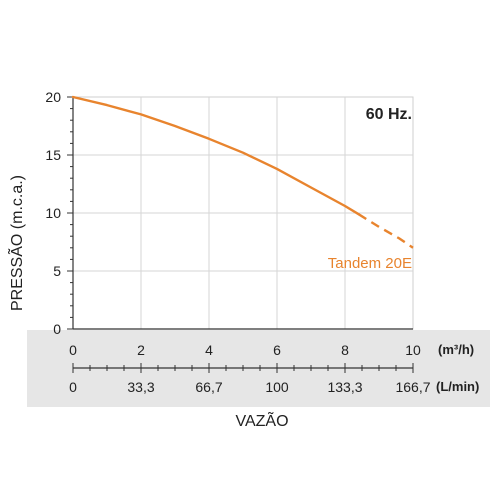  I want to click on y-tick-label: 10, so click(53, 213).